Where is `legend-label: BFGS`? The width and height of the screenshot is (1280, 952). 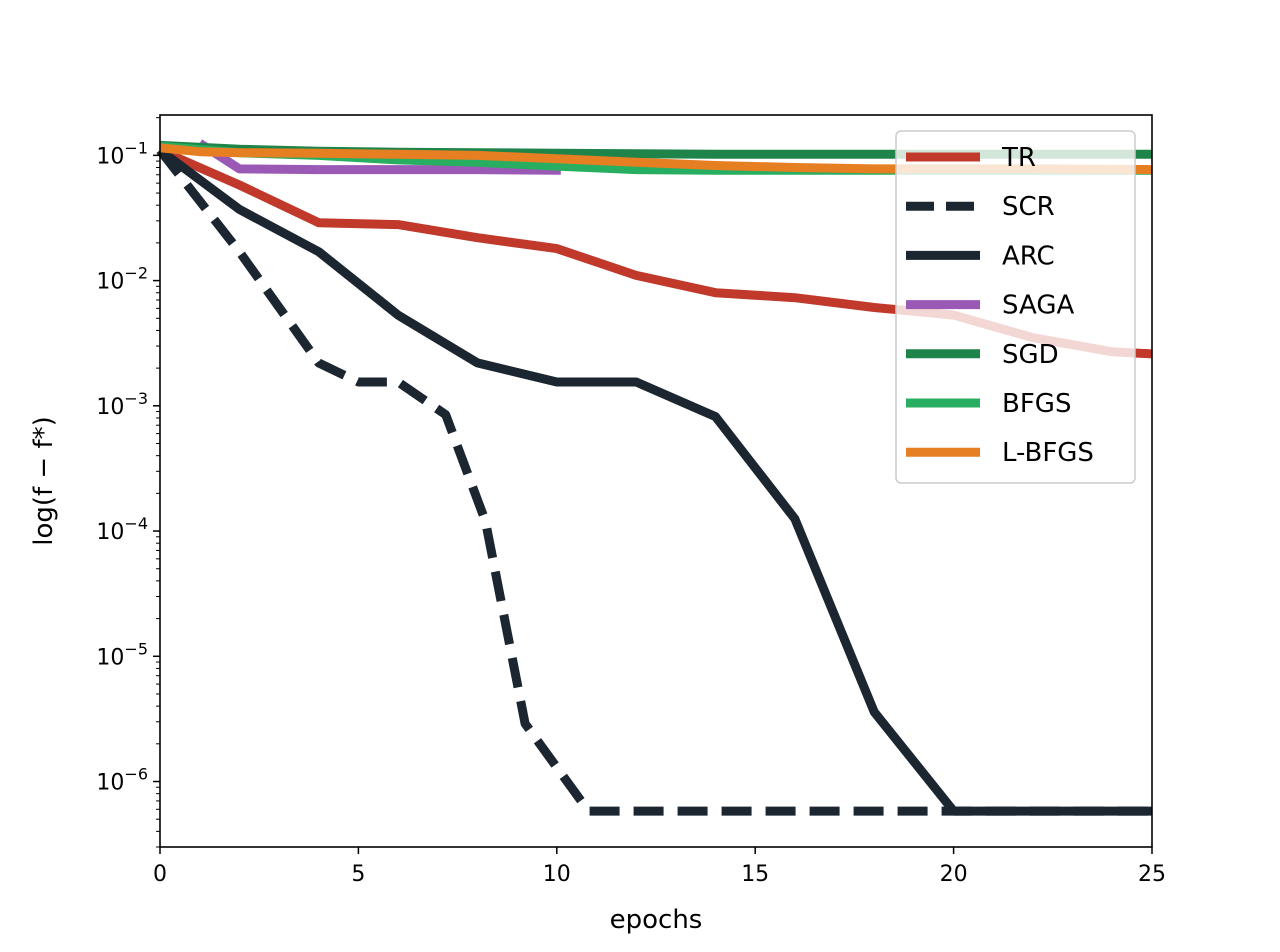 legend-label: BFGS is located at coordinates (1036, 404).